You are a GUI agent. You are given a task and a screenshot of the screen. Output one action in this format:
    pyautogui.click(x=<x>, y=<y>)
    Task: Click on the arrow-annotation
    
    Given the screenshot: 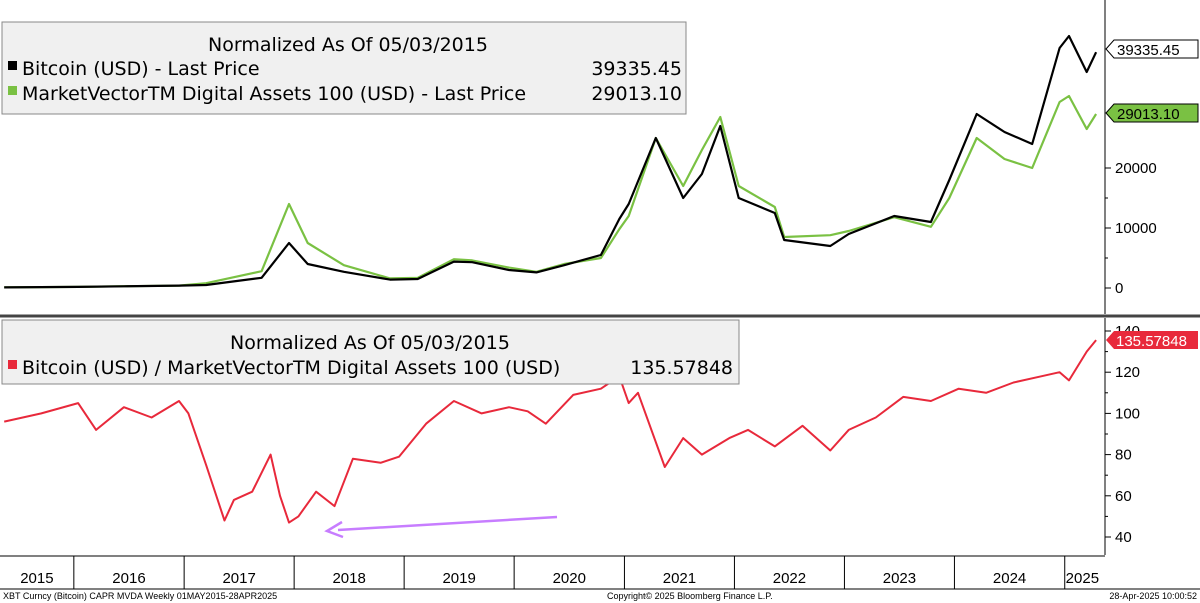 What is the action you would take?
    pyautogui.click(x=441, y=527)
    